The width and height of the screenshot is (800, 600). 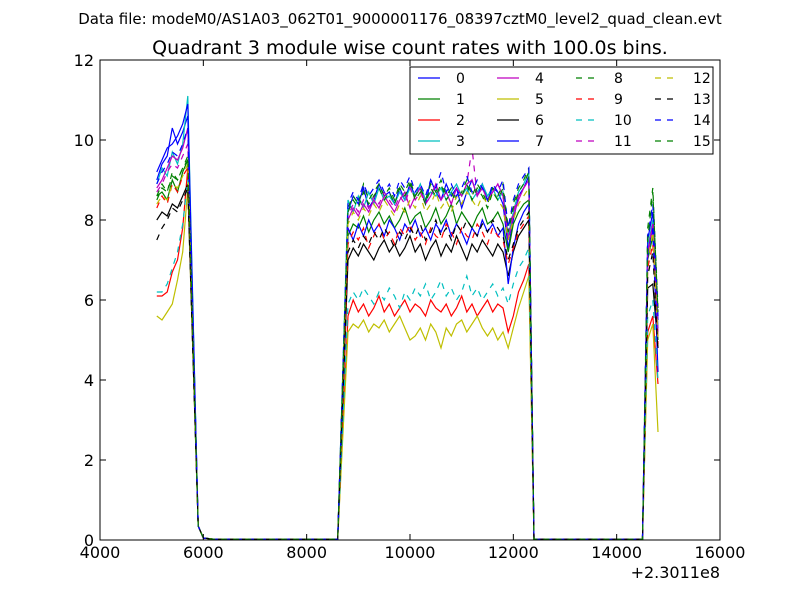 I want to click on legend-label: 0, so click(x=460, y=79).